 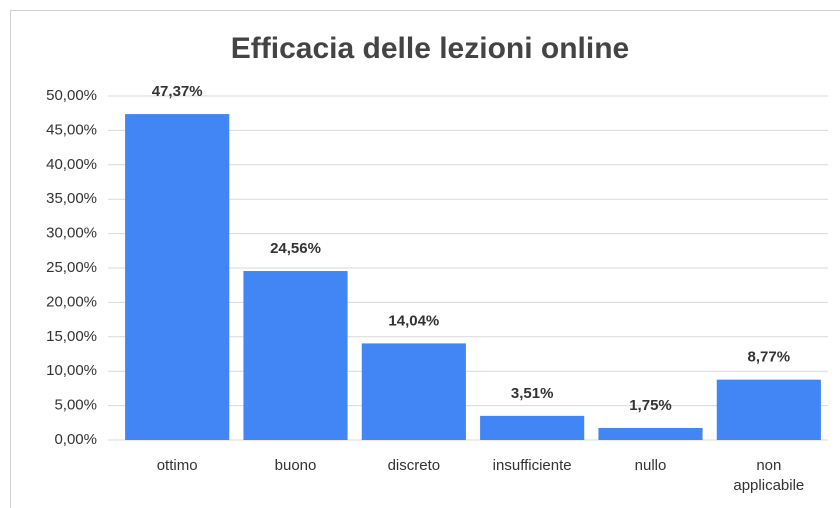 I want to click on x-tick-label-box: non applicabile, so click(x=769, y=476).